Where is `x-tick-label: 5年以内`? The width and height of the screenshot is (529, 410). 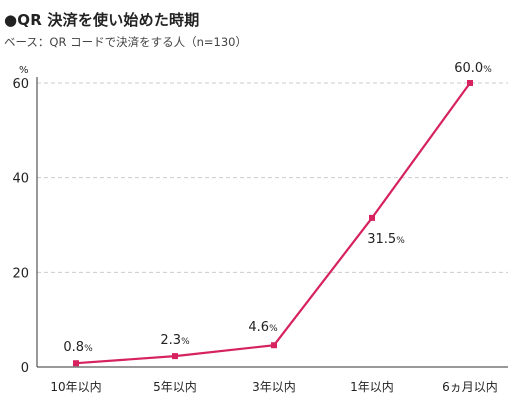
x-tick-label: 5年以内 is located at coordinates (175, 387).